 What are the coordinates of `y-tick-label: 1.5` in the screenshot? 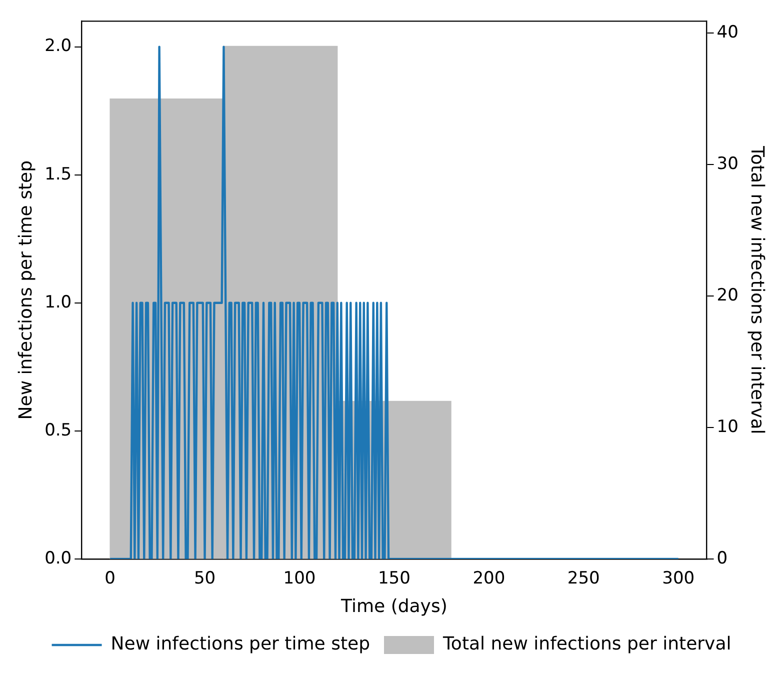 It's located at (58, 174).